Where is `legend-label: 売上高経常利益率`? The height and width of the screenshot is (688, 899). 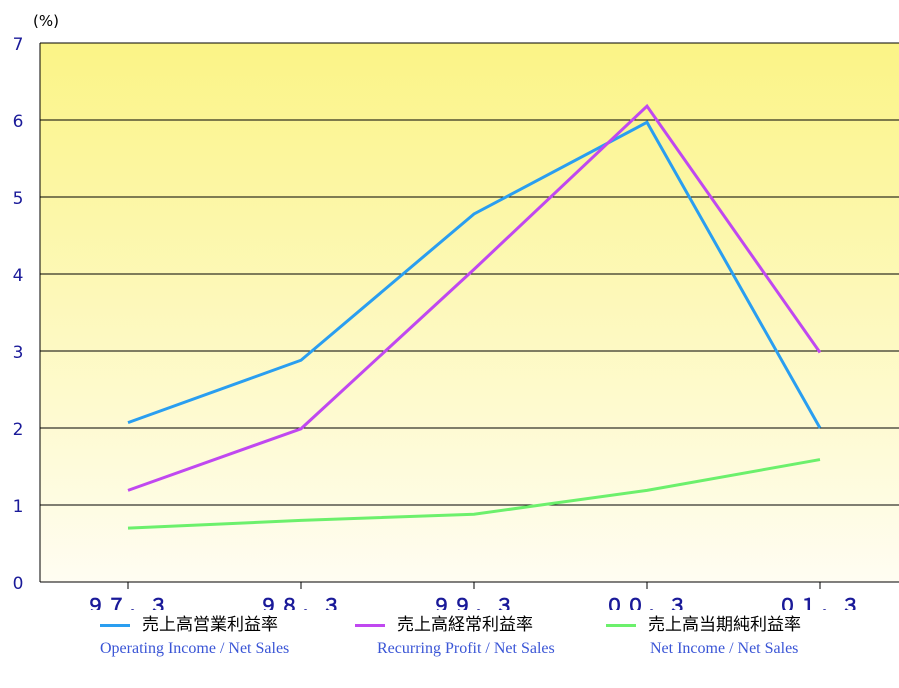 legend-label: 売上高経常利益率 is located at coordinates (465, 625).